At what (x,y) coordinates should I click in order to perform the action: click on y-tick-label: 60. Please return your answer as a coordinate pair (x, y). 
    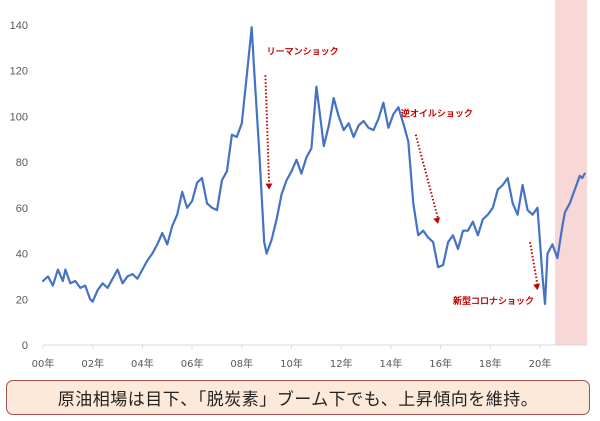
    Looking at the image, I should click on (22, 209).